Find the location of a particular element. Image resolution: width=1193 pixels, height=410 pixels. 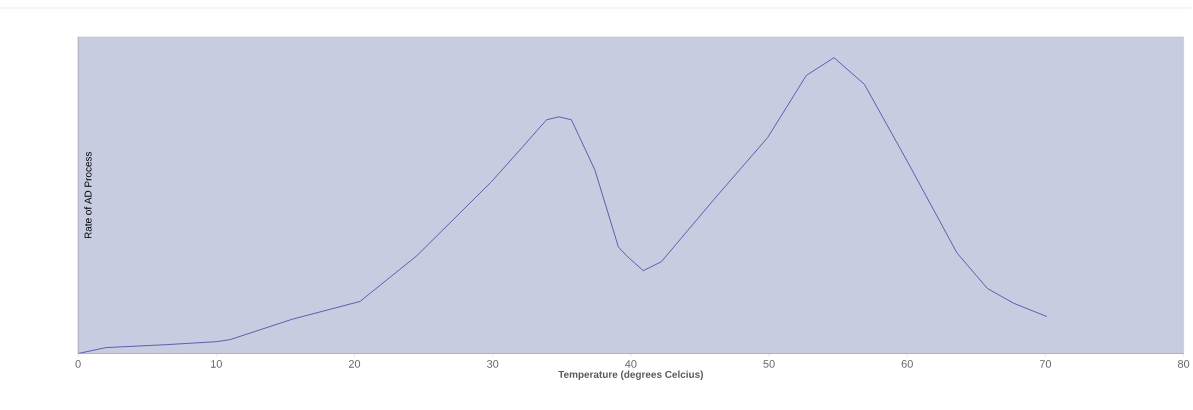

x-tick-label: 0 is located at coordinates (78, 363).